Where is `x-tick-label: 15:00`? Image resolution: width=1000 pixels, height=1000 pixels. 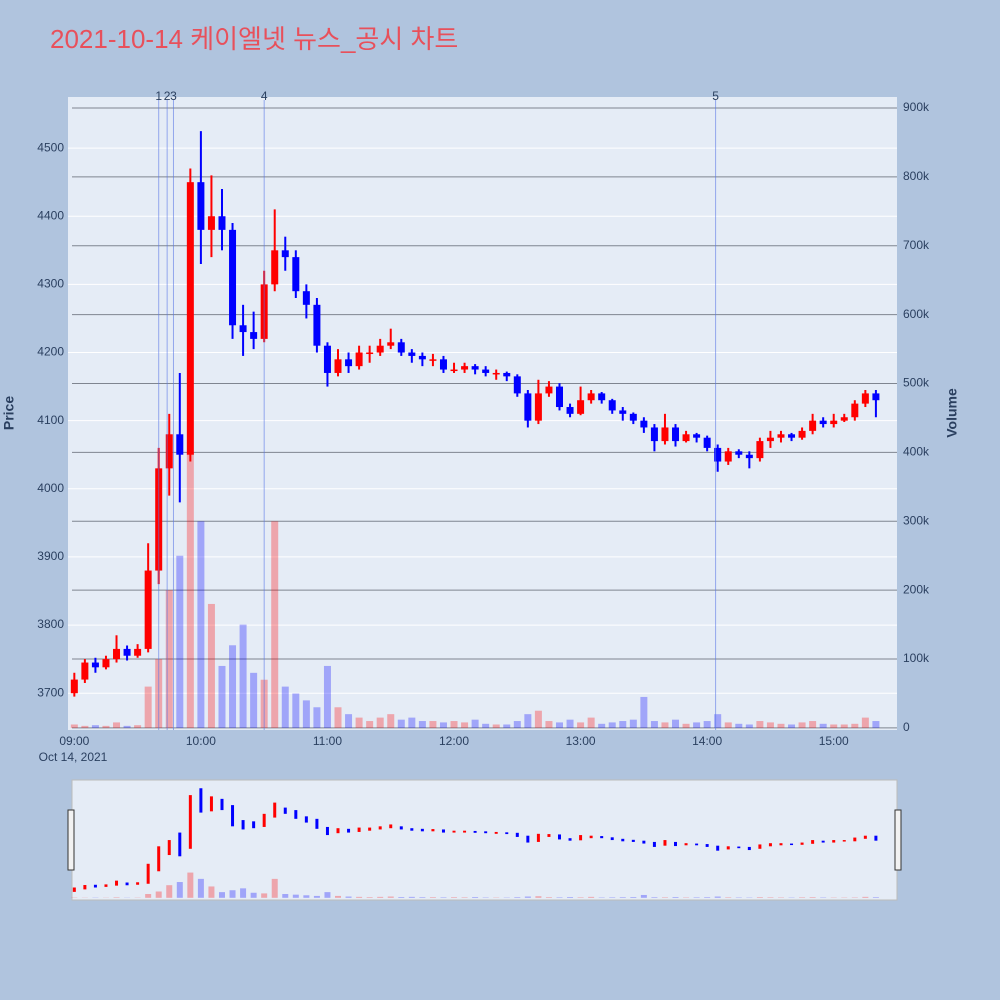 x-tick-label: 15:00 is located at coordinates (834, 741).